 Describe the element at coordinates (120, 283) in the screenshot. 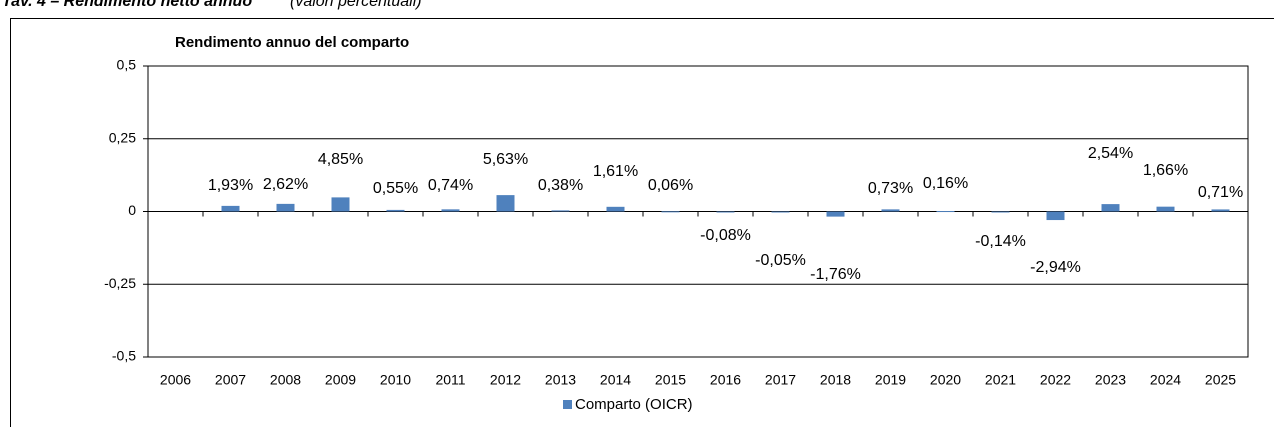

I see `y-tick-label: -0,25` at that location.